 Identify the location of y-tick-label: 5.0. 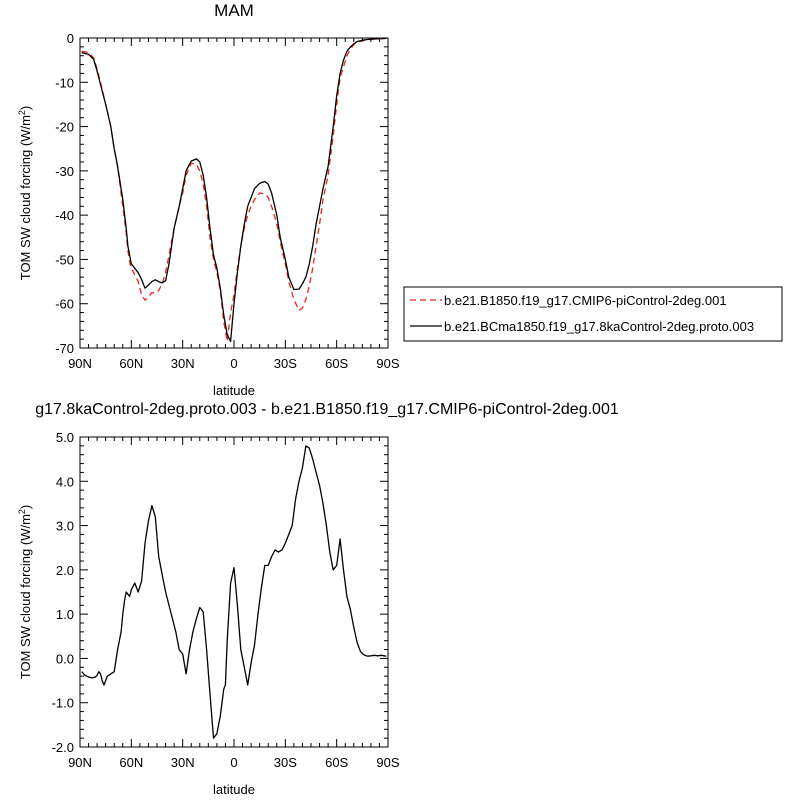
(65, 437).